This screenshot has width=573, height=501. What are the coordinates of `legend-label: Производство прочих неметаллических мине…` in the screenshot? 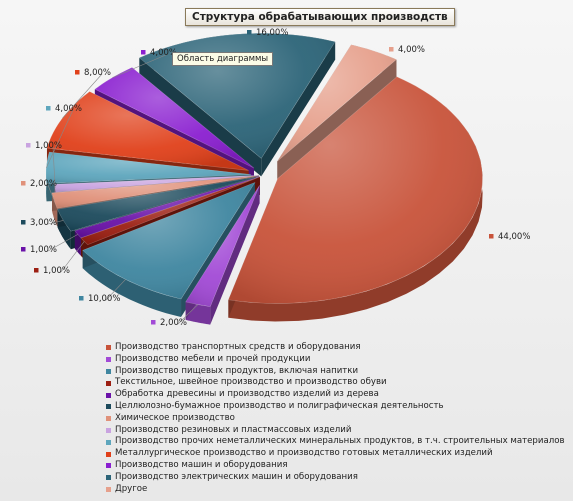 It's located at (340, 441).